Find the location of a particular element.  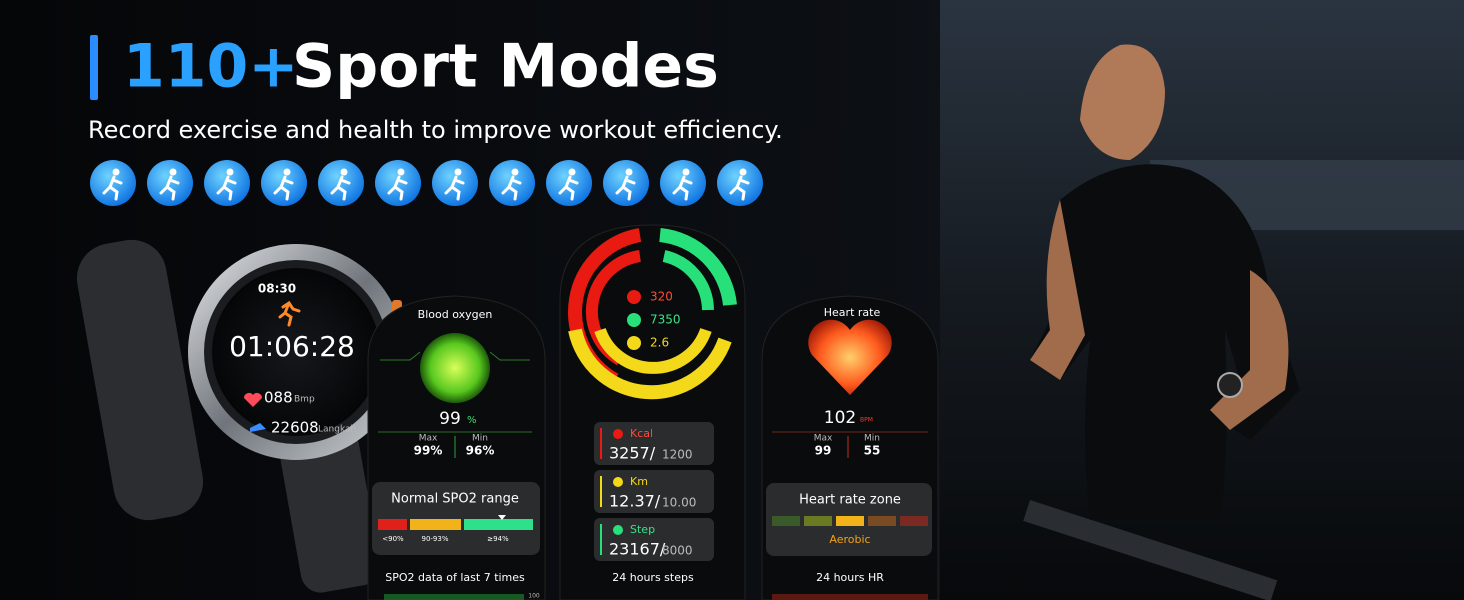

watch-heart-rate: 088 is located at coordinates (278, 398).